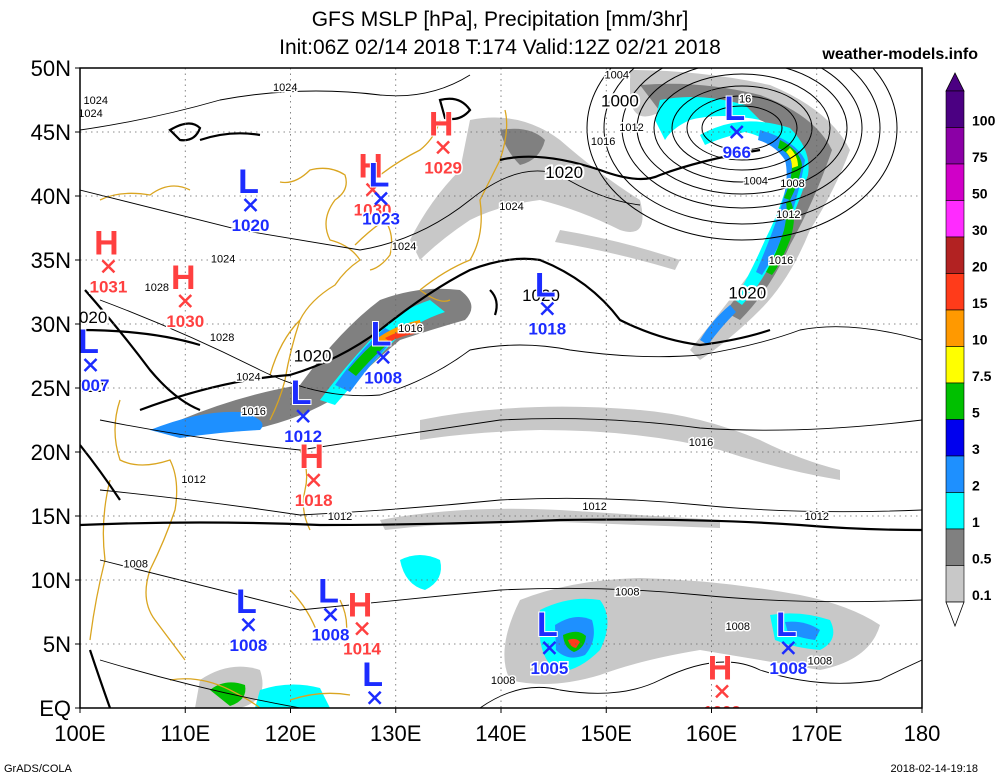  What do you see at coordinates (185, 733) in the screenshot?
I see `lon-label: 110E` at bounding box center [185, 733].